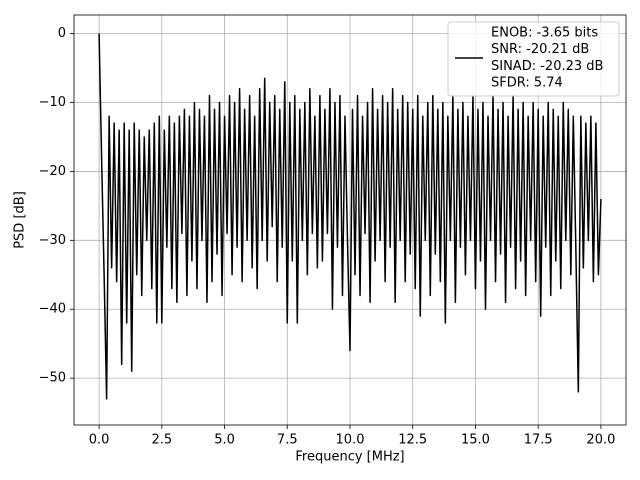 Image resolution: width=640 pixels, height=480 pixels. What do you see at coordinates (349, 457) in the screenshot?
I see `x-axis-label: Frequency [MHz]` at bounding box center [349, 457].